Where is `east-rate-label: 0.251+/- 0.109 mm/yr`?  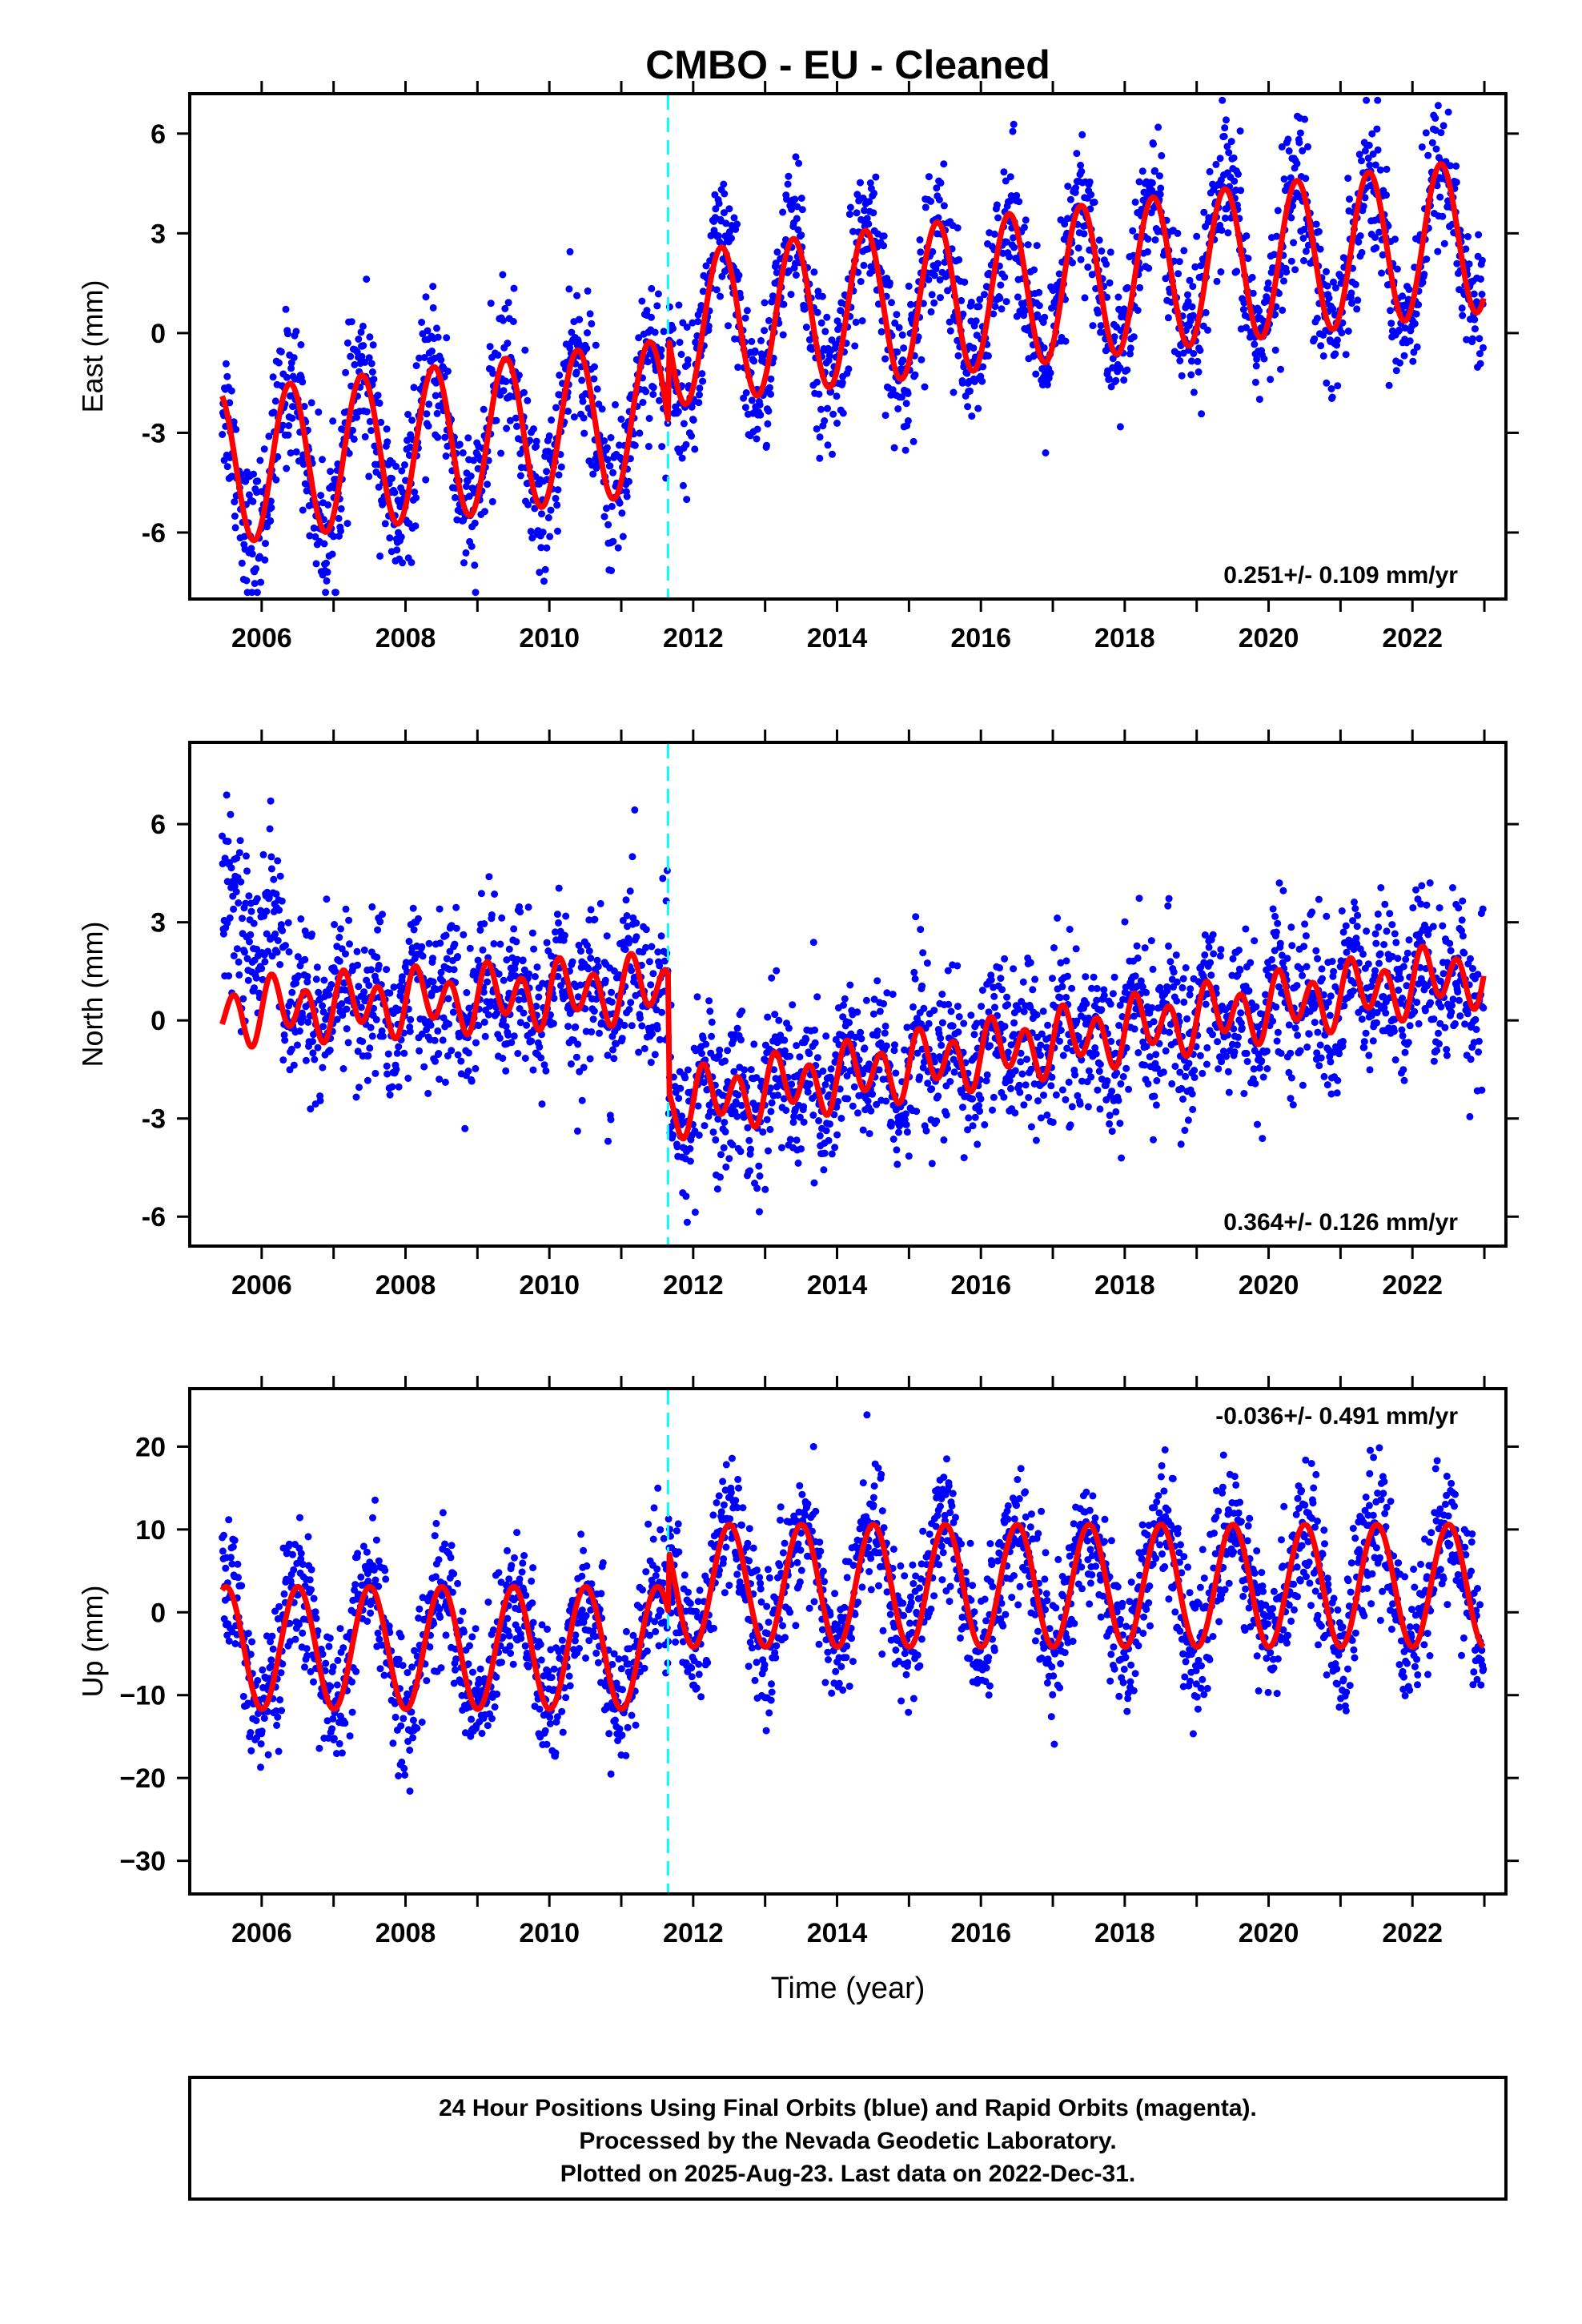
east-rate-label: 0.251+/- 0.109 mm/yr is located at coordinates (1340, 575).